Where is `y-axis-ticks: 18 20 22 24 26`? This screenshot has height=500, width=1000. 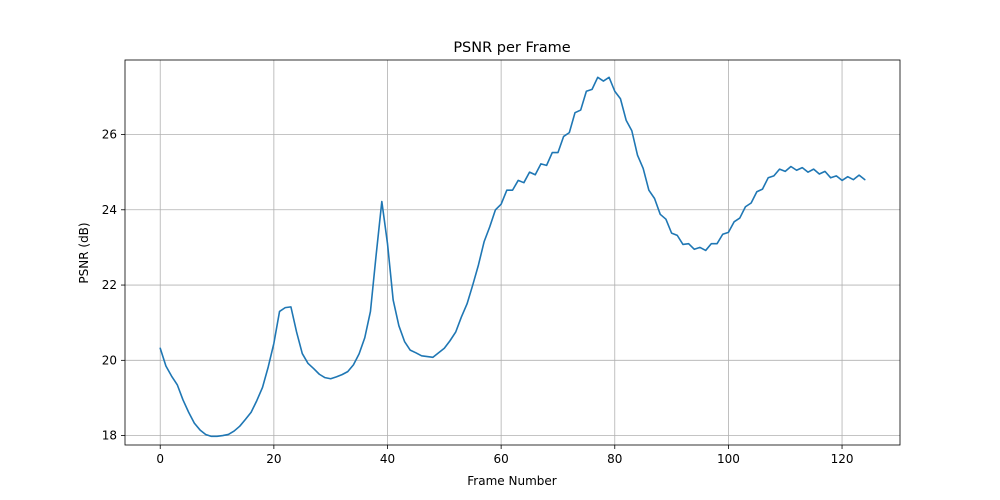
y-axis-ticks: 18 20 22 24 26 is located at coordinates (113, 285).